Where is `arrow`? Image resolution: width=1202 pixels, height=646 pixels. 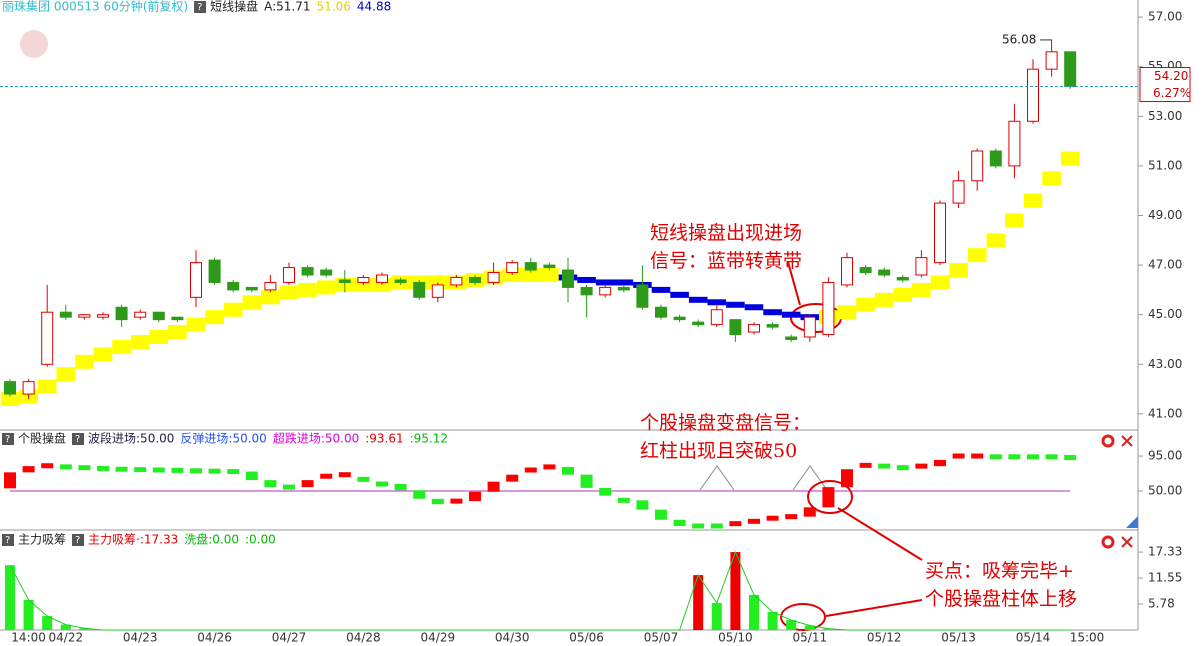
arrow is located at coordinates (874, 608).